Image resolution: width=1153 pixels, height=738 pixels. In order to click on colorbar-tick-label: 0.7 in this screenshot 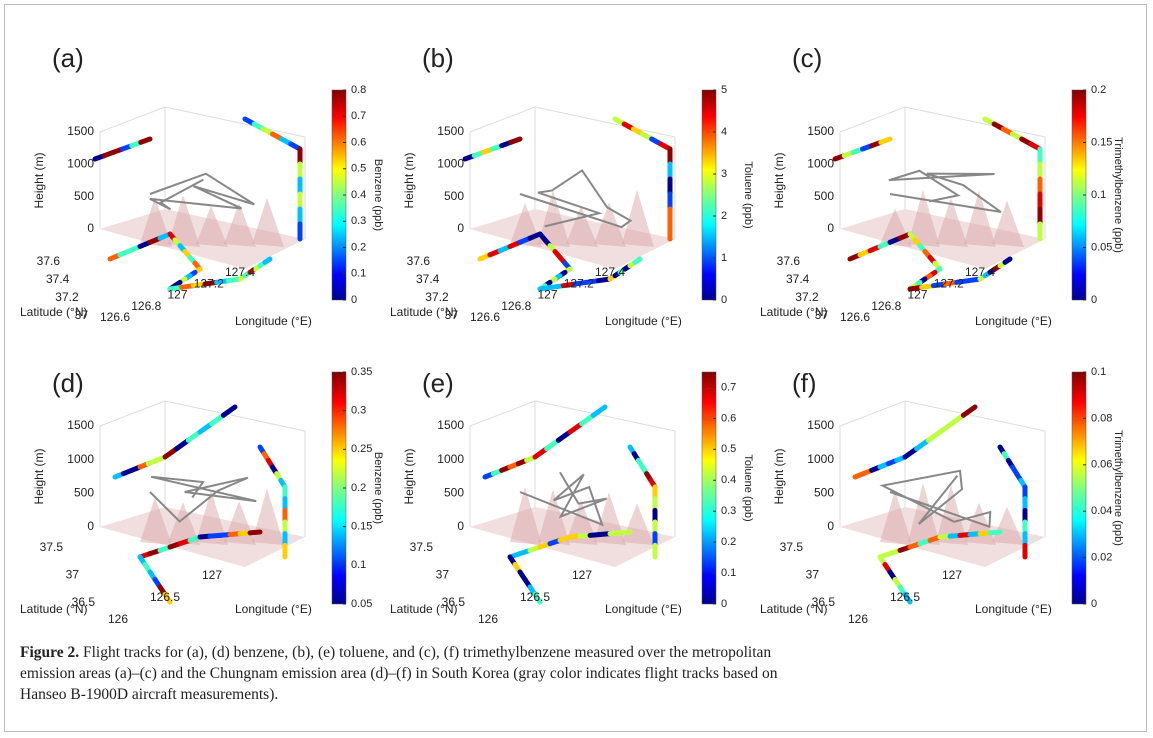, I will do `click(728, 387)`.